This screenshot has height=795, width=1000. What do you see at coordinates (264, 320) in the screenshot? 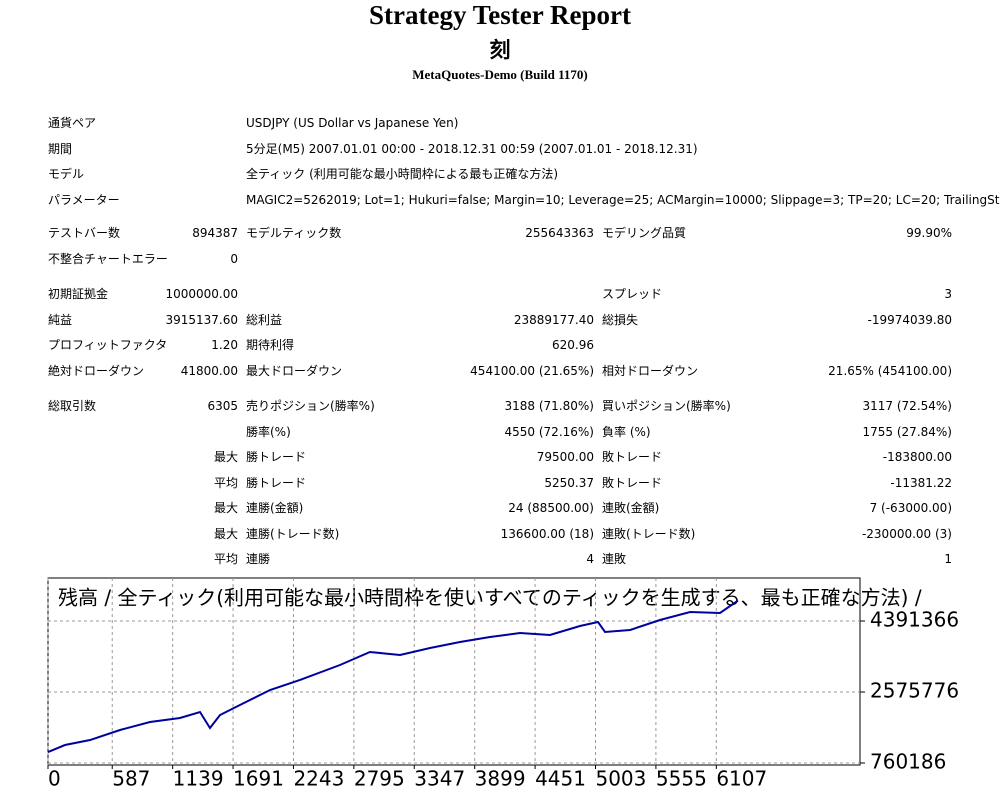
I see `field-label: 総利益` at bounding box center [264, 320].